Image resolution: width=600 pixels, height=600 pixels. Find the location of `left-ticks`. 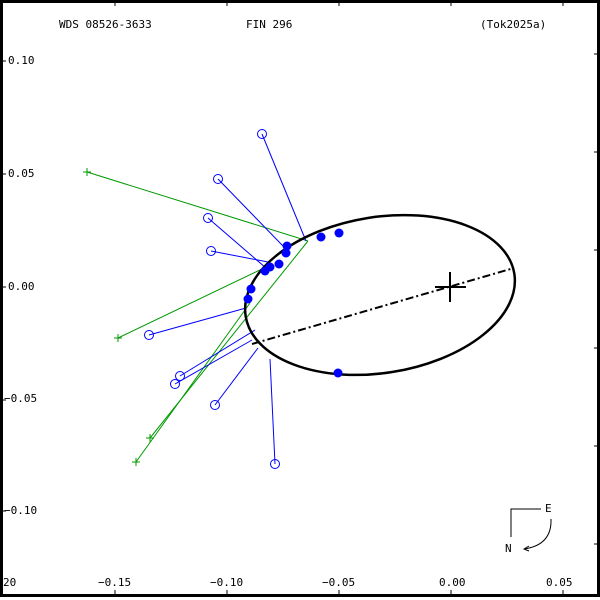

left-ticks is located at coordinates (3, 286).